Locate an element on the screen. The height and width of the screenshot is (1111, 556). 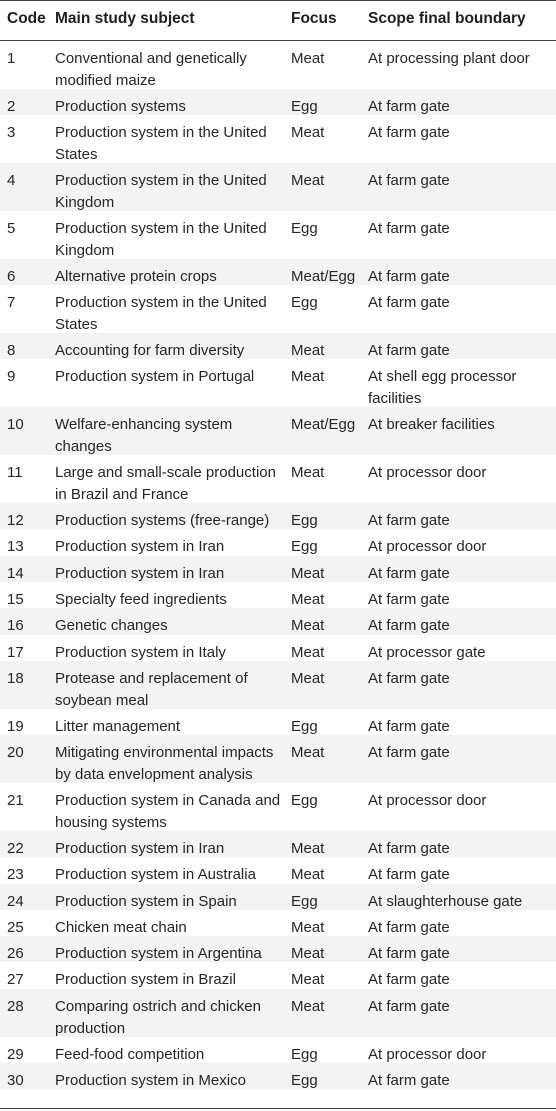
cell-code: 11 is located at coordinates (15, 473).